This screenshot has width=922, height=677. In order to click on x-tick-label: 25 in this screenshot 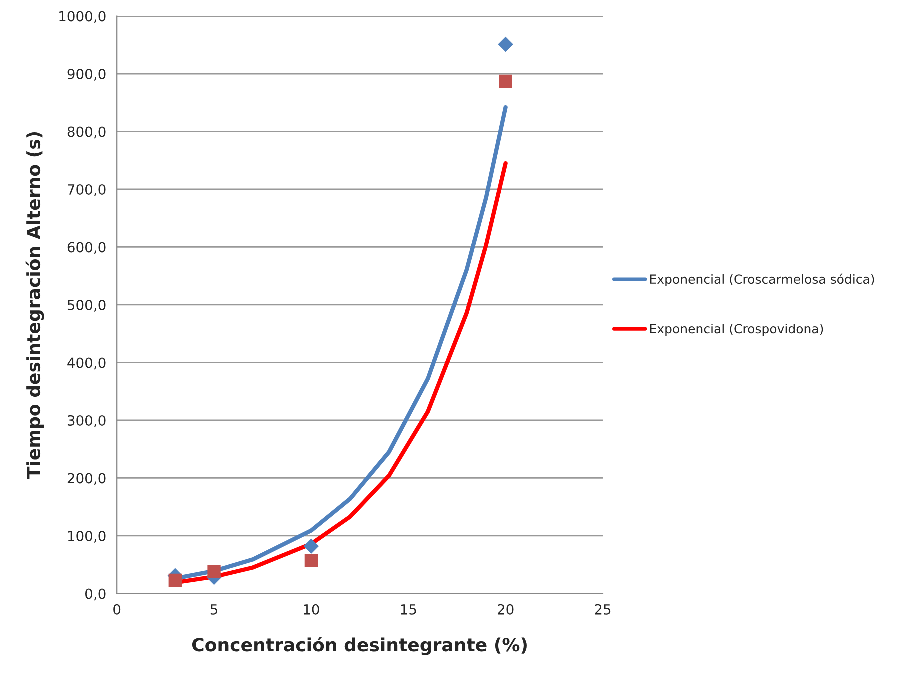, I will do `click(603, 609)`.